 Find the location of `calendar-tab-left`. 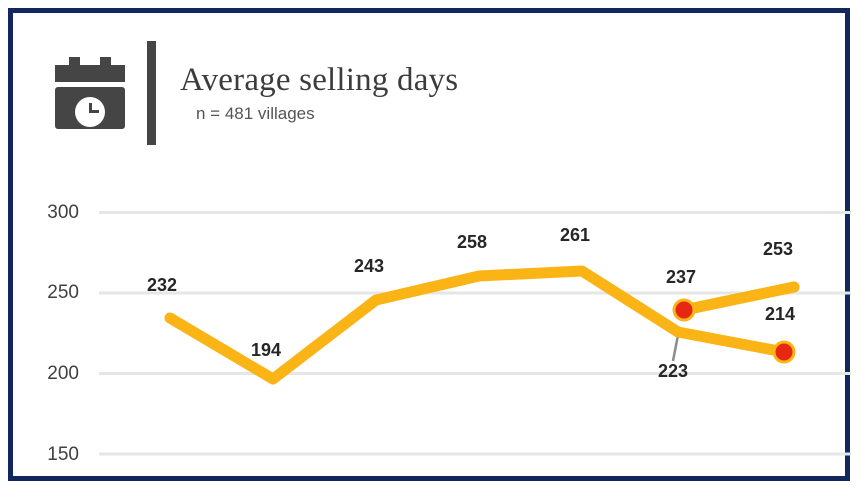

calendar-tab-left is located at coordinates (74, 61).